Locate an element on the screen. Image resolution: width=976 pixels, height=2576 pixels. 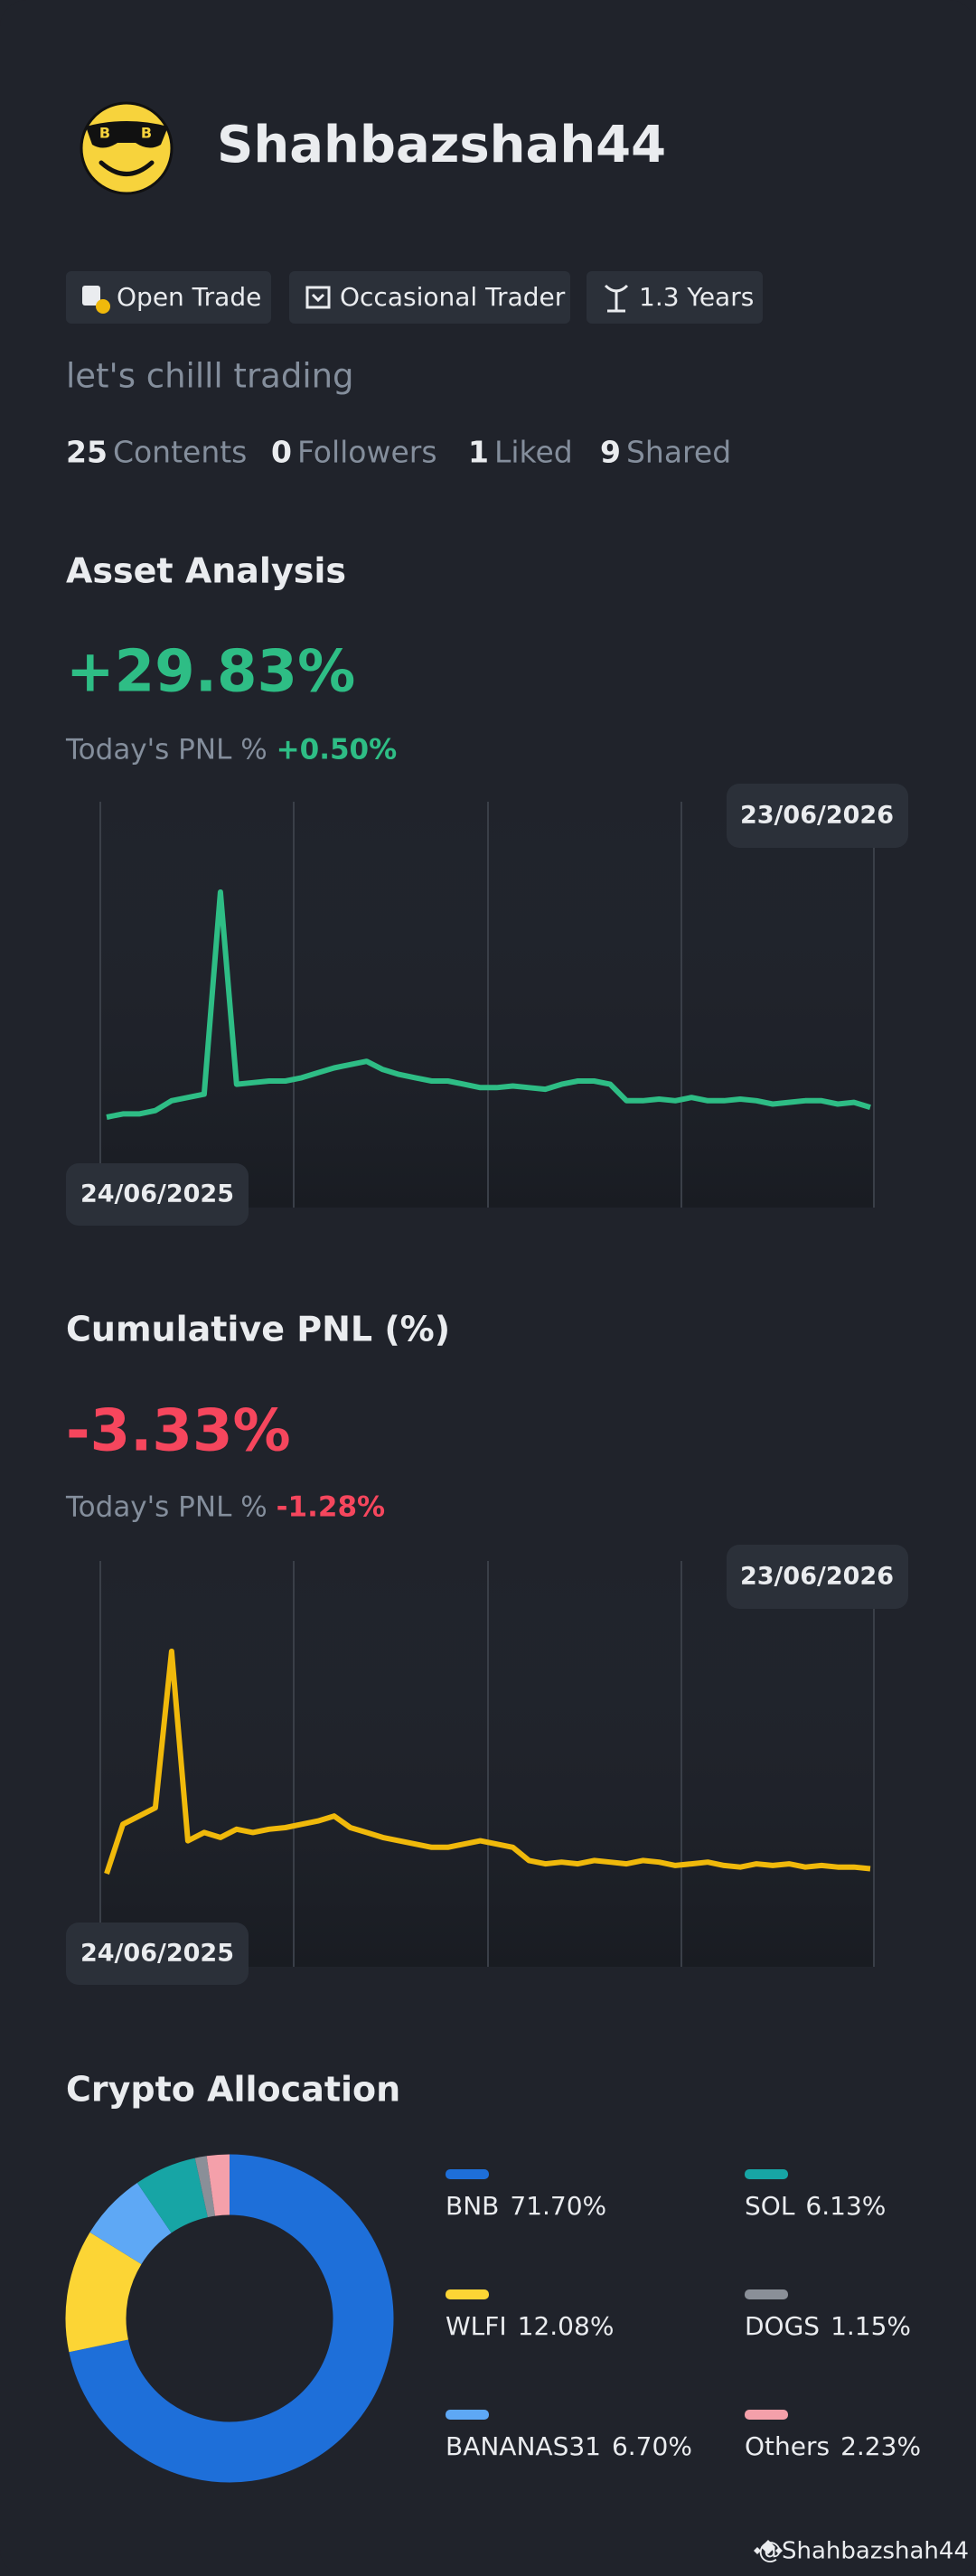
section-title: Asset Analysis is located at coordinates (206, 571).